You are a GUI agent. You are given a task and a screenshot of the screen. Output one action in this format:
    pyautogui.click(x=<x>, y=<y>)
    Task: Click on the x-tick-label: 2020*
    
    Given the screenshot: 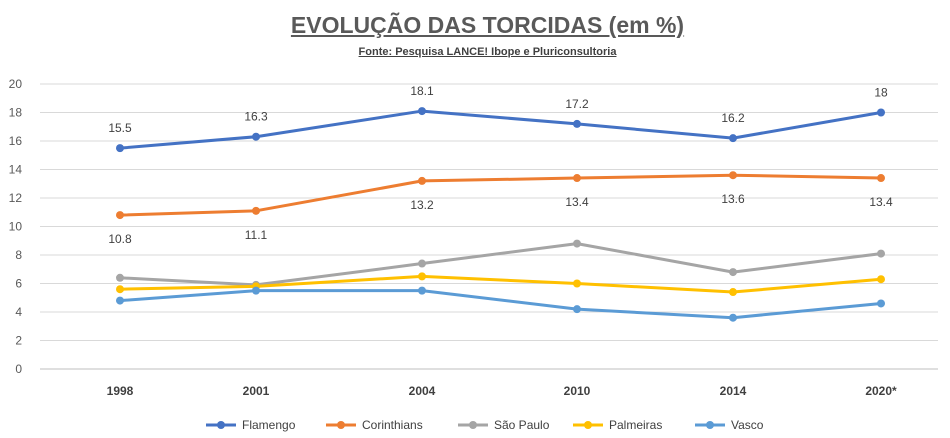 What is the action you would take?
    pyautogui.click(x=881, y=391)
    